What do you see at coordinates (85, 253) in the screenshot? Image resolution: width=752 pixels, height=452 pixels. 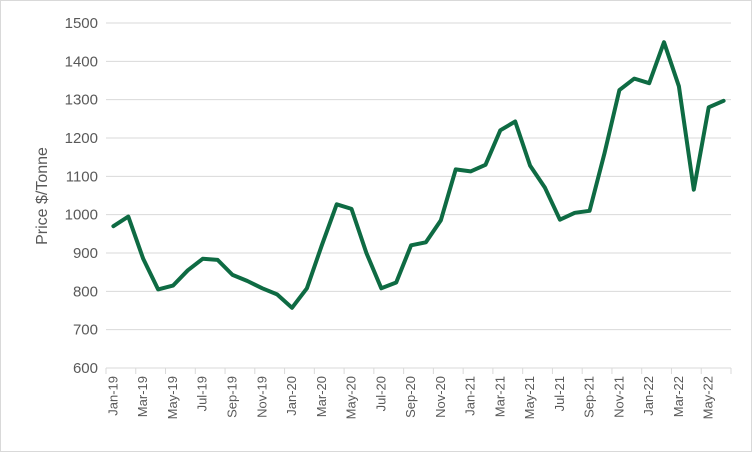 I see `y-tick-label: 900` at bounding box center [85, 253].